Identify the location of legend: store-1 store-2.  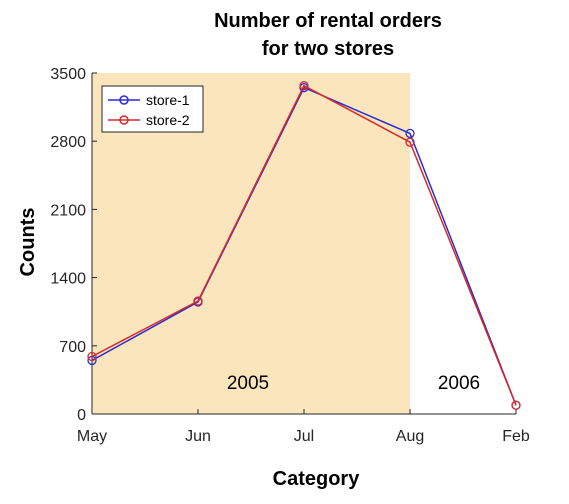
(152, 109).